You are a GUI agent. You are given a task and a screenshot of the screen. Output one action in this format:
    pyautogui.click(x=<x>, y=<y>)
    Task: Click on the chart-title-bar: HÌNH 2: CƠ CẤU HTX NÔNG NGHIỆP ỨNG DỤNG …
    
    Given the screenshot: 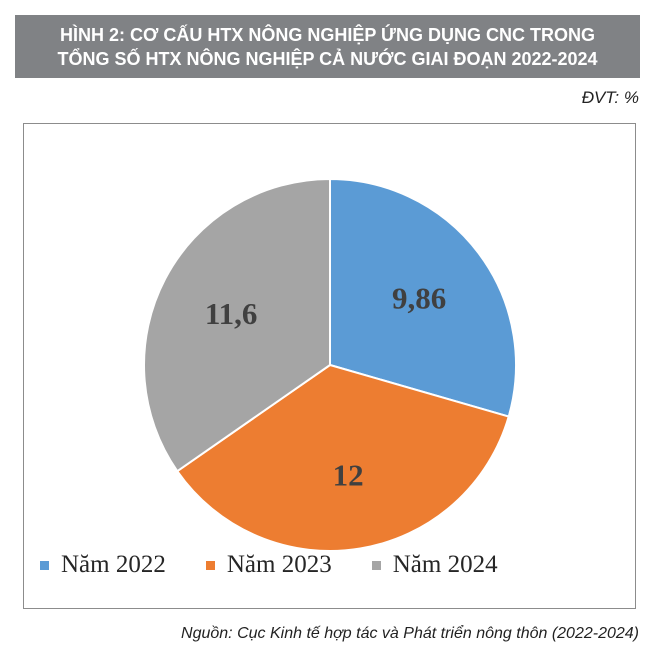 What is the action you would take?
    pyautogui.click(x=327, y=46)
    